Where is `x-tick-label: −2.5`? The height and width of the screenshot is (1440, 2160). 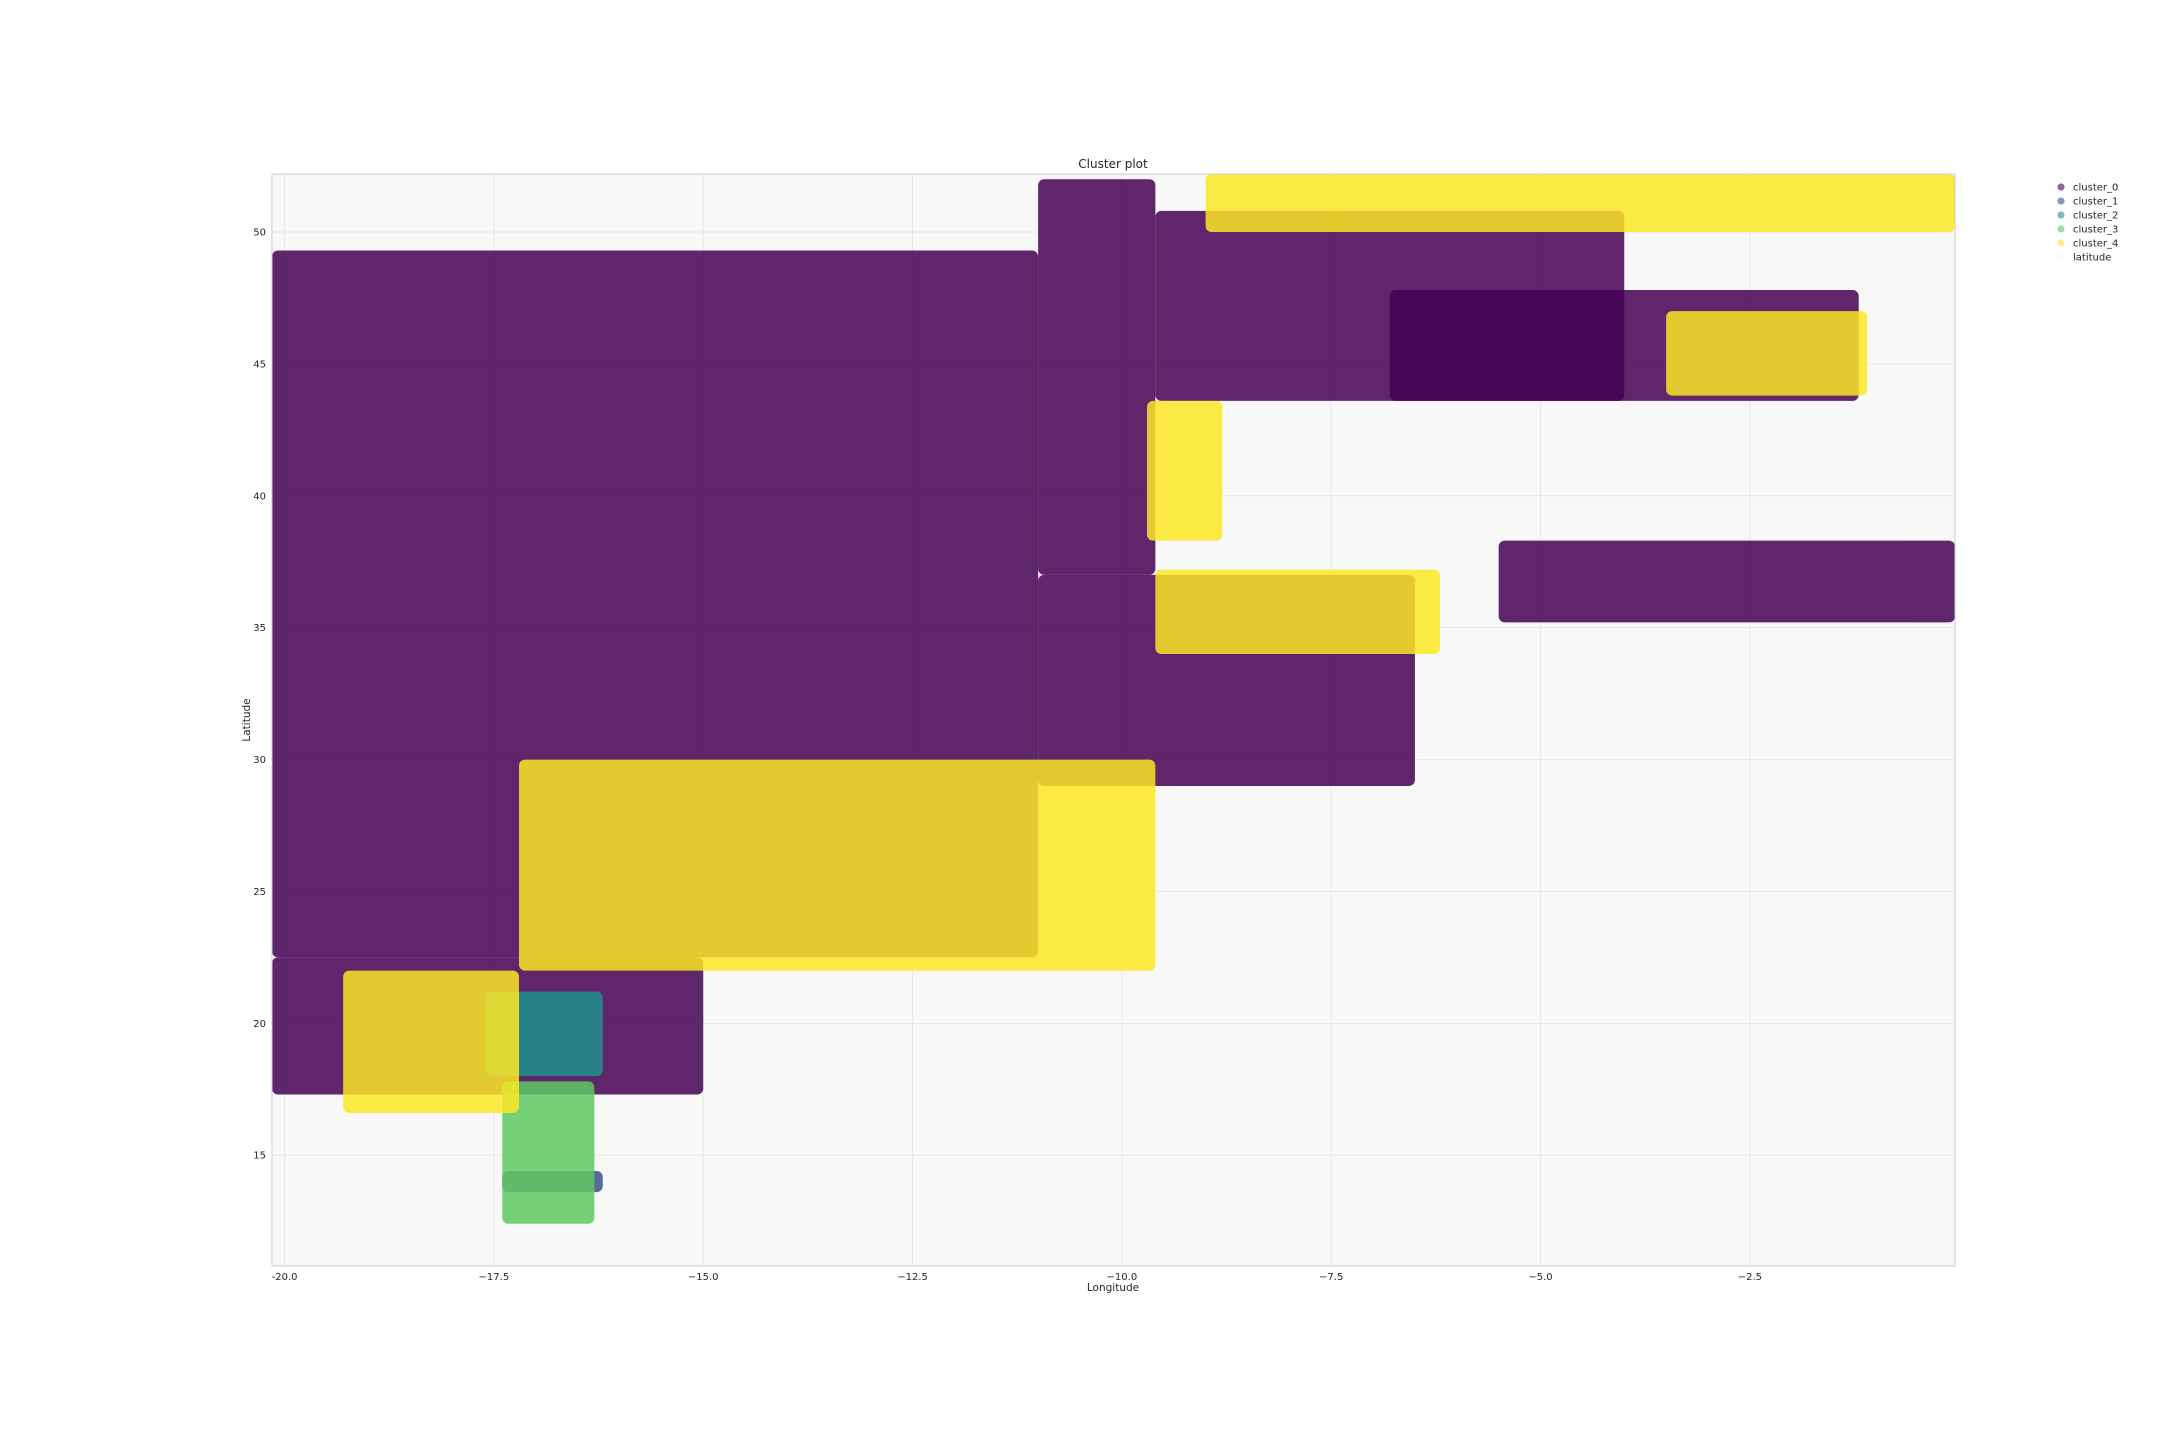 x-tick-label: −2.5 is located at coordinates (1750, 1277).